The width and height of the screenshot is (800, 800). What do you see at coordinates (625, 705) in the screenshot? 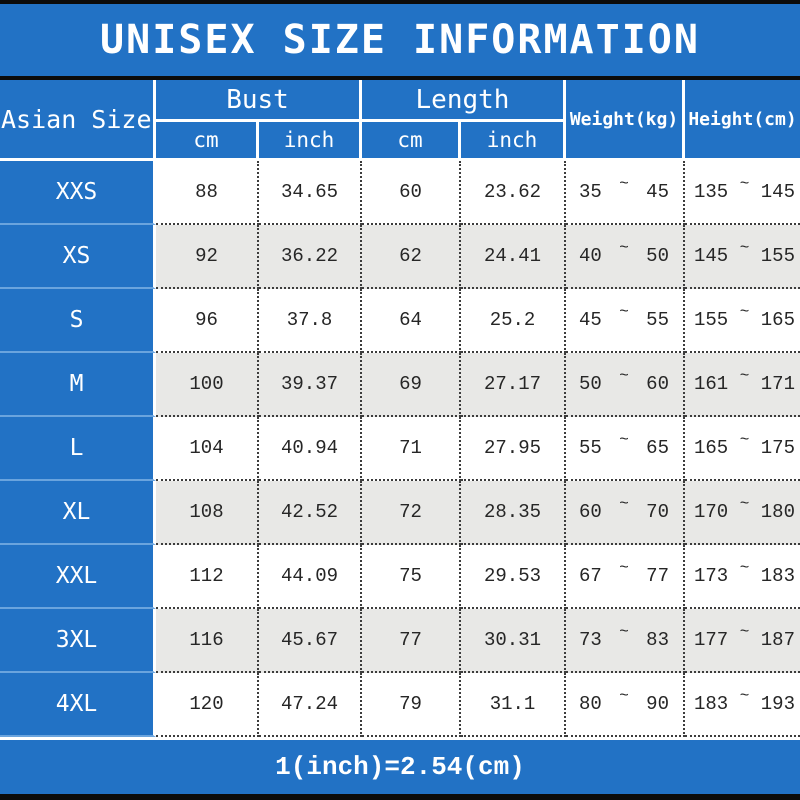
I see `weight-range-cell: 80 ~ 90` at bounding box center [625, 705].